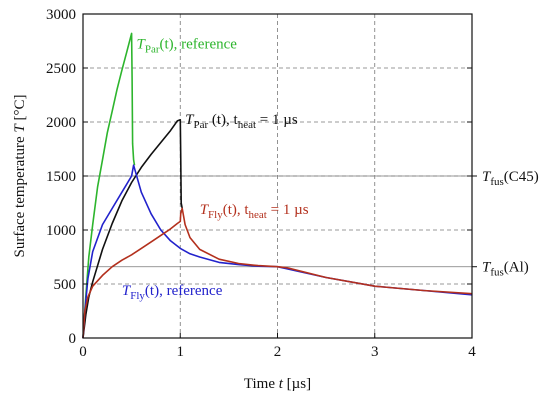 The height and width of the screenshot is (403, 550). I want to click on ref-label-material: (C45), so click(521, 177).